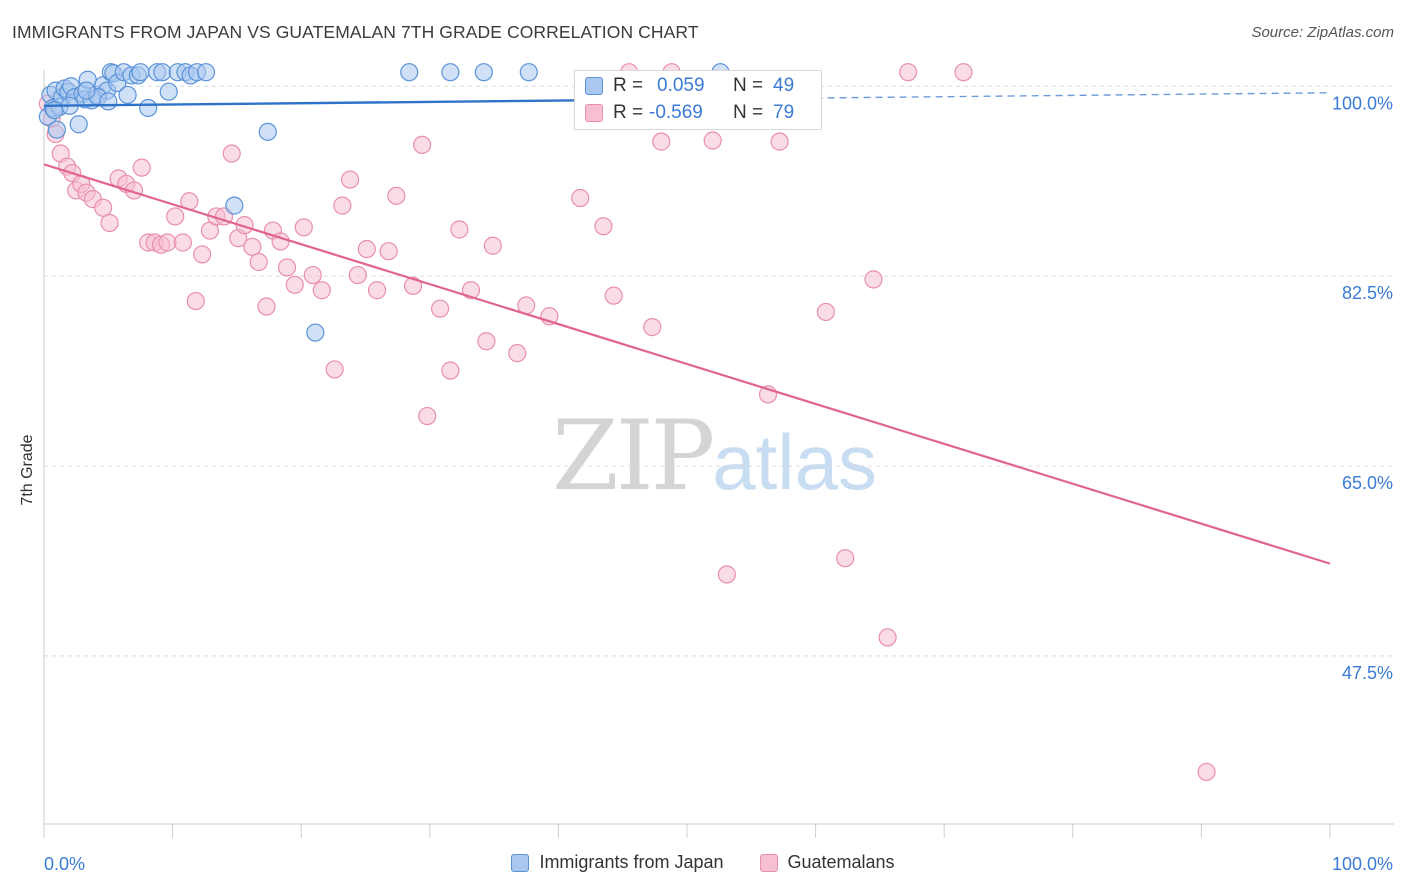 The height and width of the screenshot is (892, 1406). I want to click on japan-swatch, so click(594, 86).